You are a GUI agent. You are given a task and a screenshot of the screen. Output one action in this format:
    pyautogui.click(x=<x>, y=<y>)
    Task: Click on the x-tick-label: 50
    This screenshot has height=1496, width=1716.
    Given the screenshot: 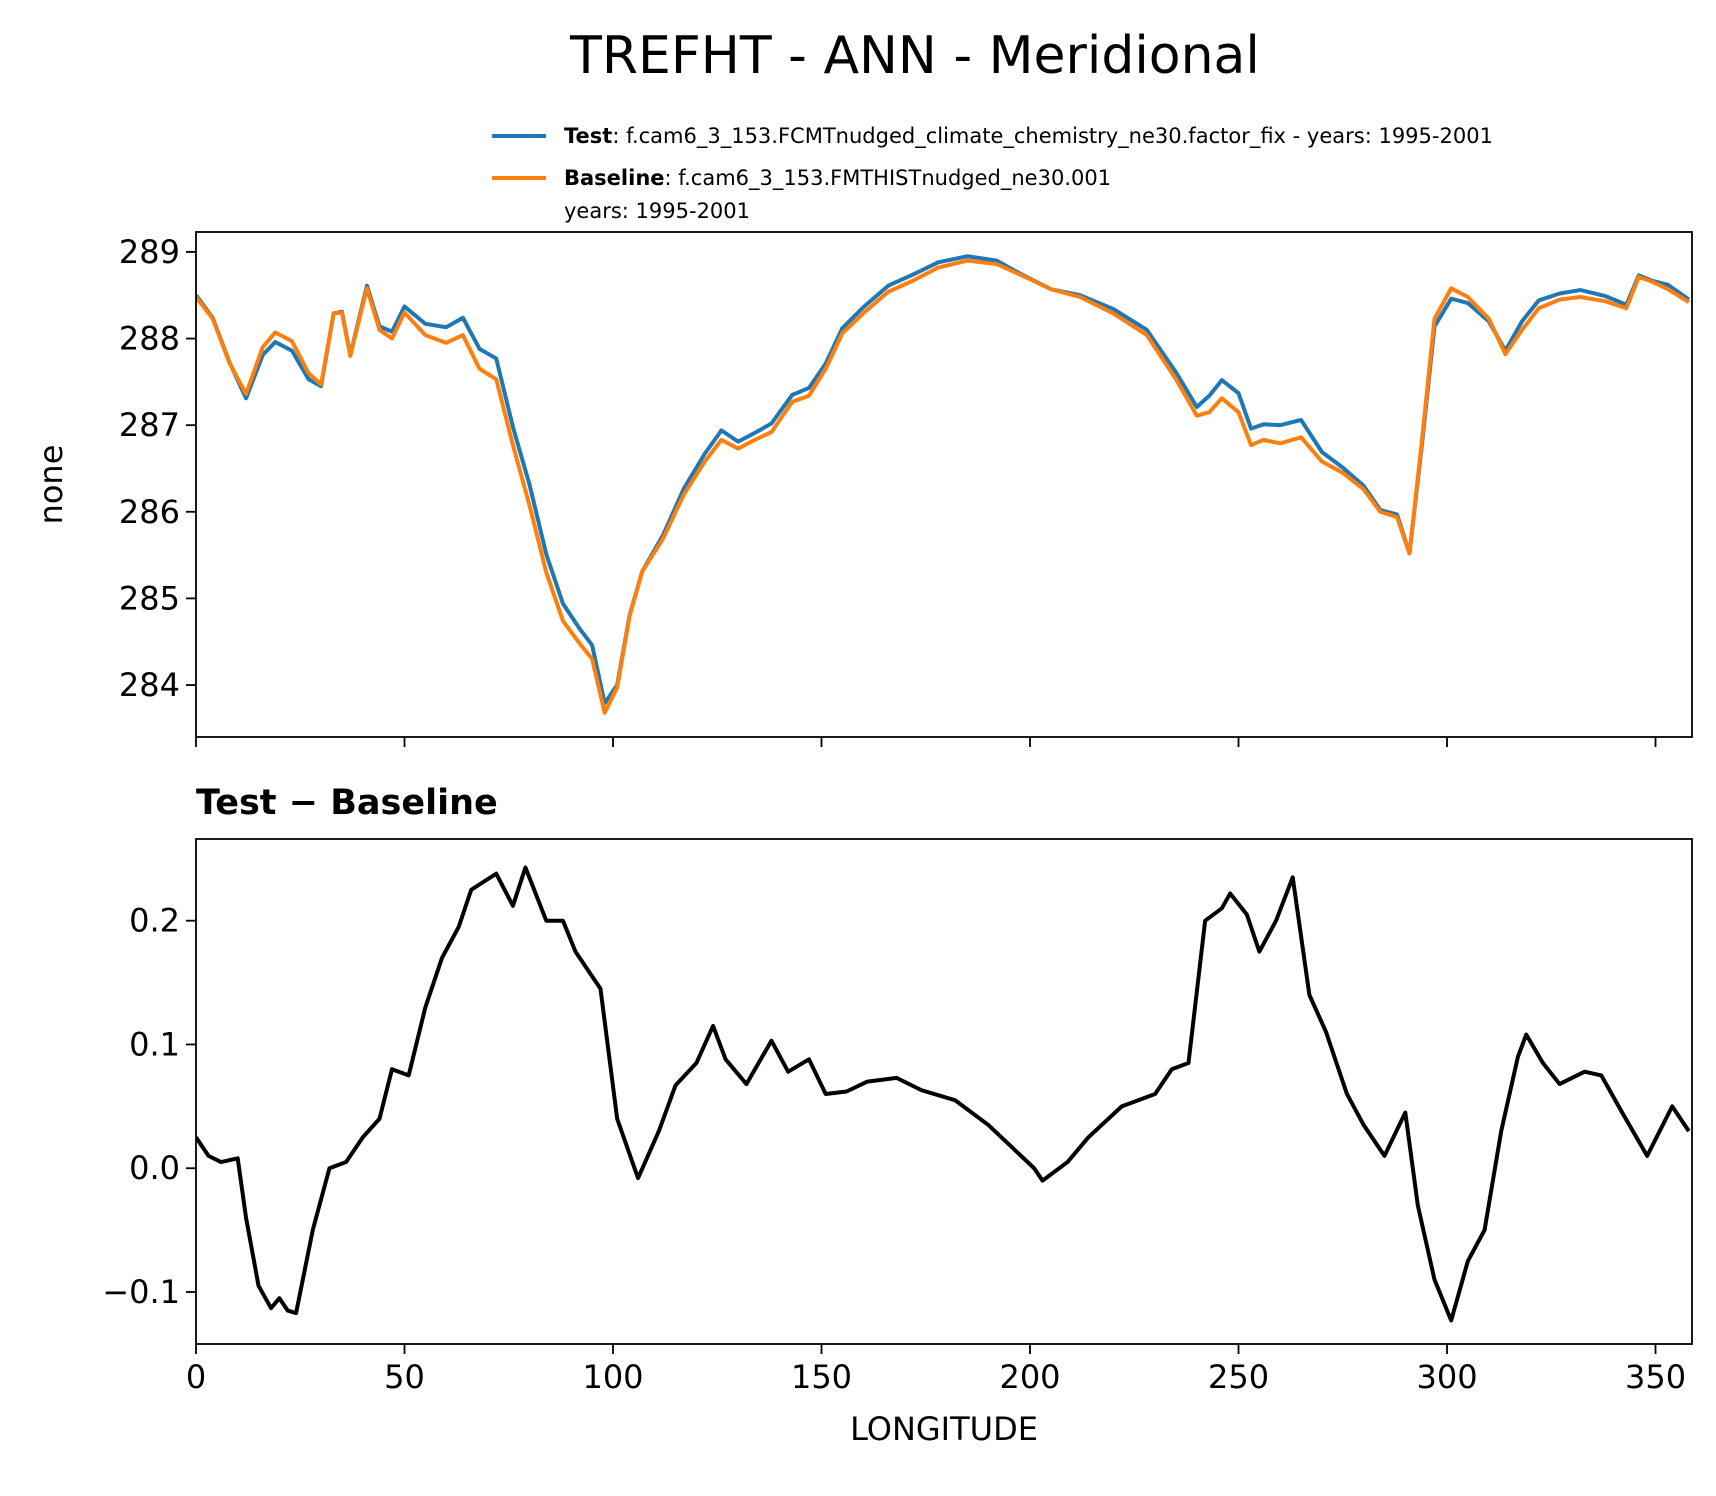 What is the action you would take?
    pyautogui.click(x=404, y=1377)
    